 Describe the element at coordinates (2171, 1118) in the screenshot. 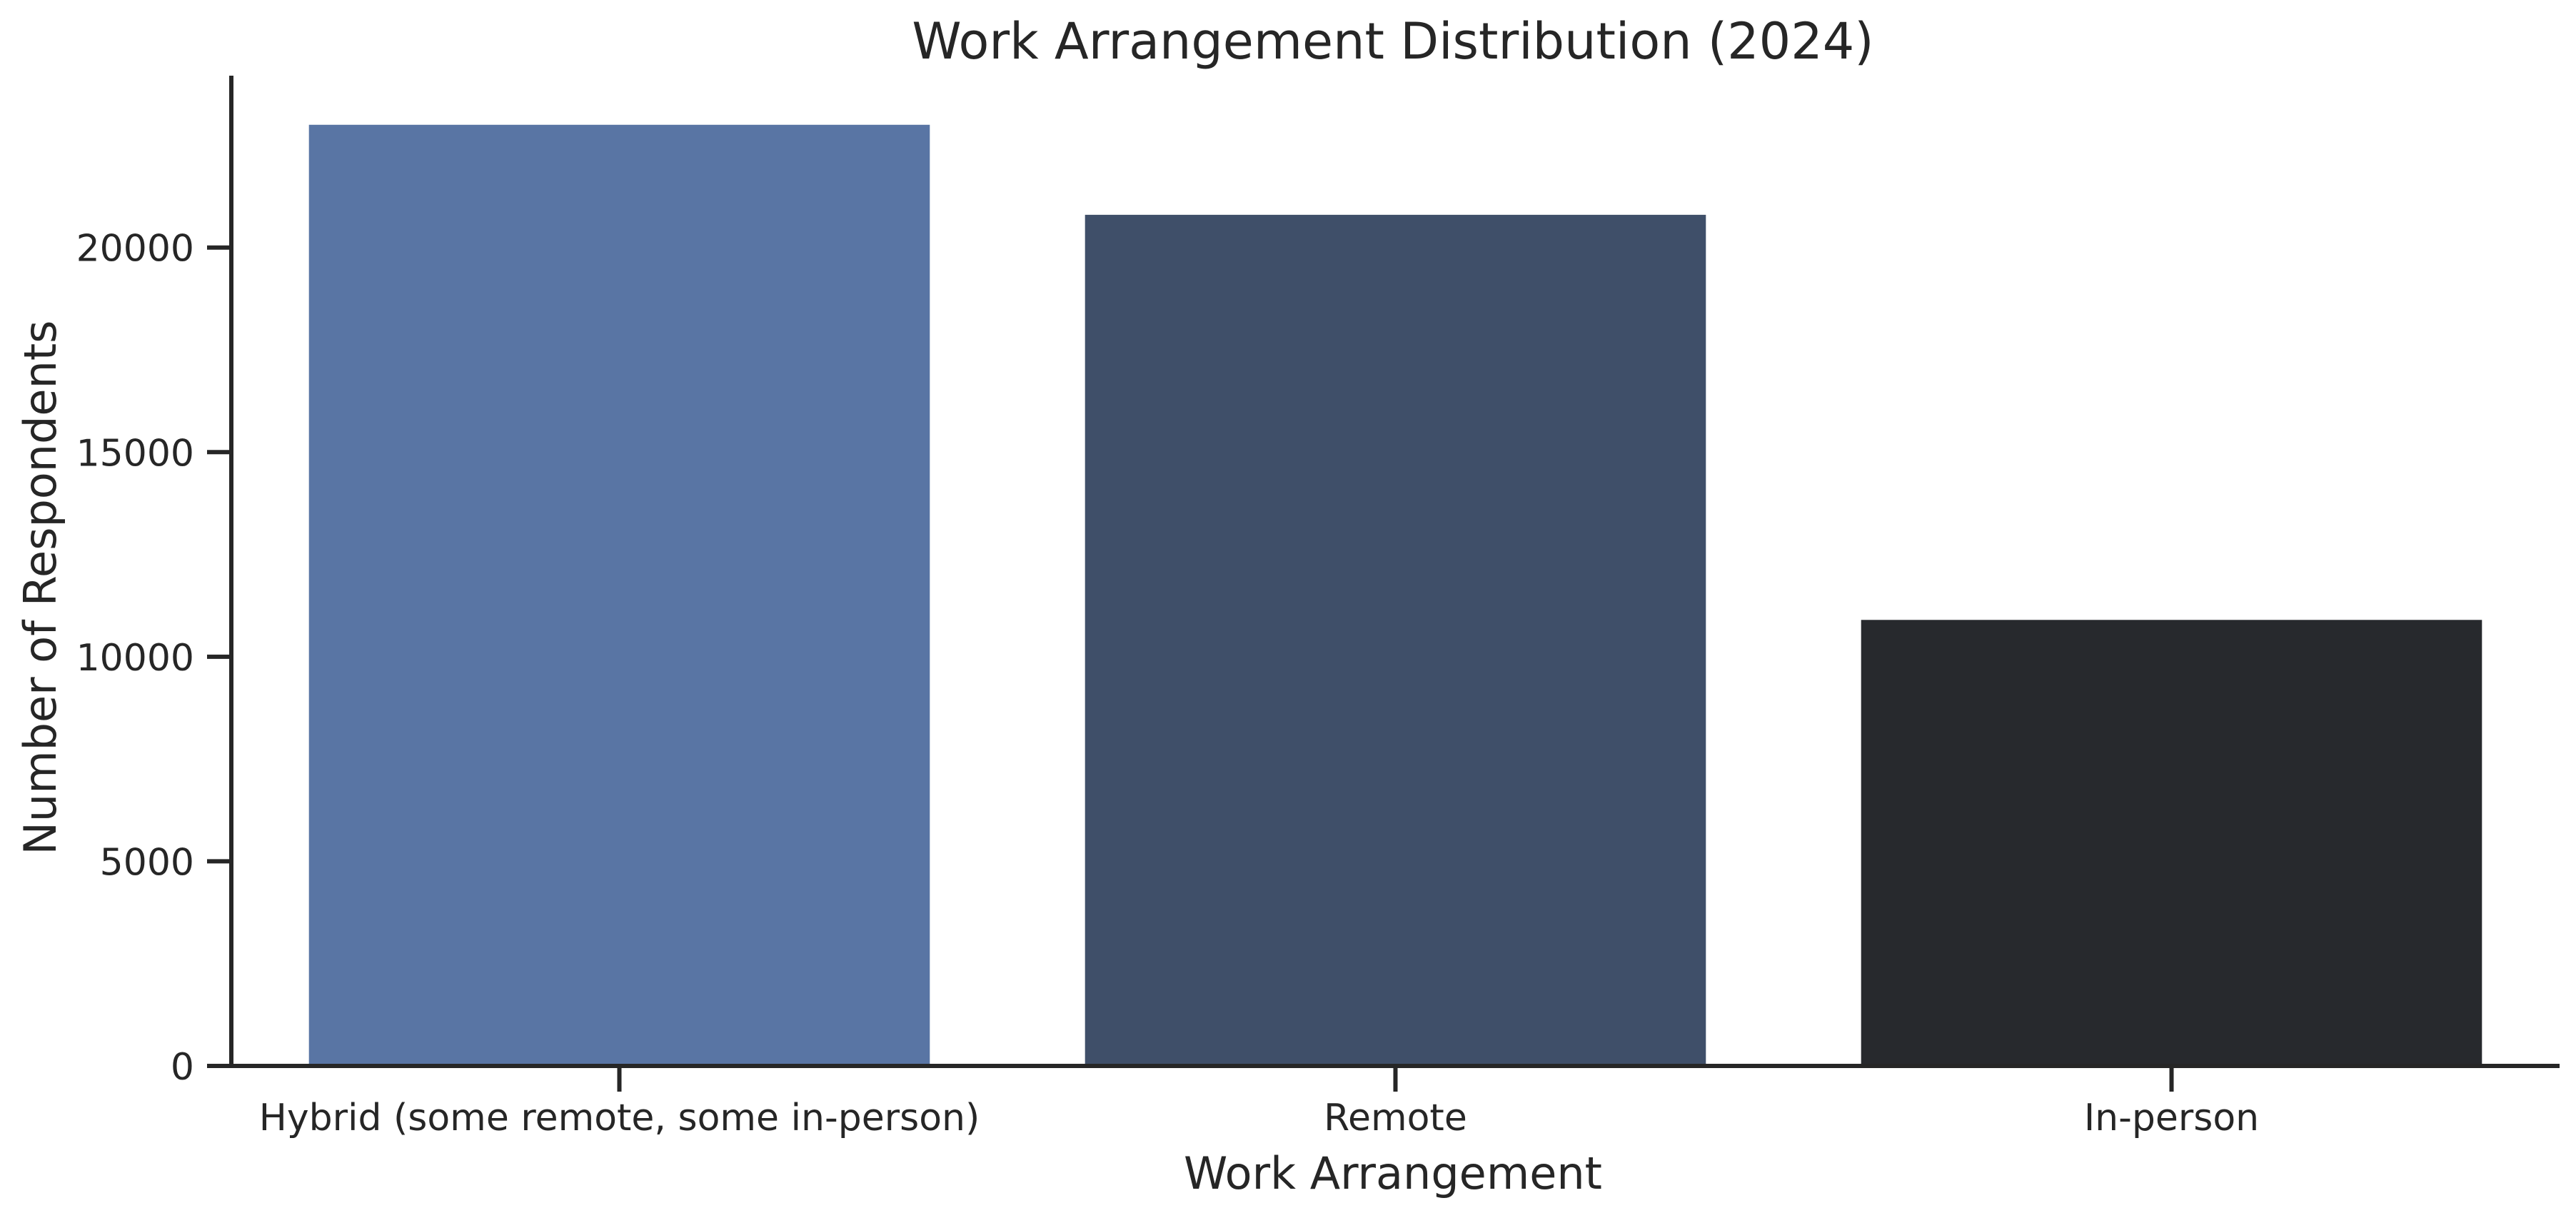

I see `x-tick-label-3: In-person` at that location.